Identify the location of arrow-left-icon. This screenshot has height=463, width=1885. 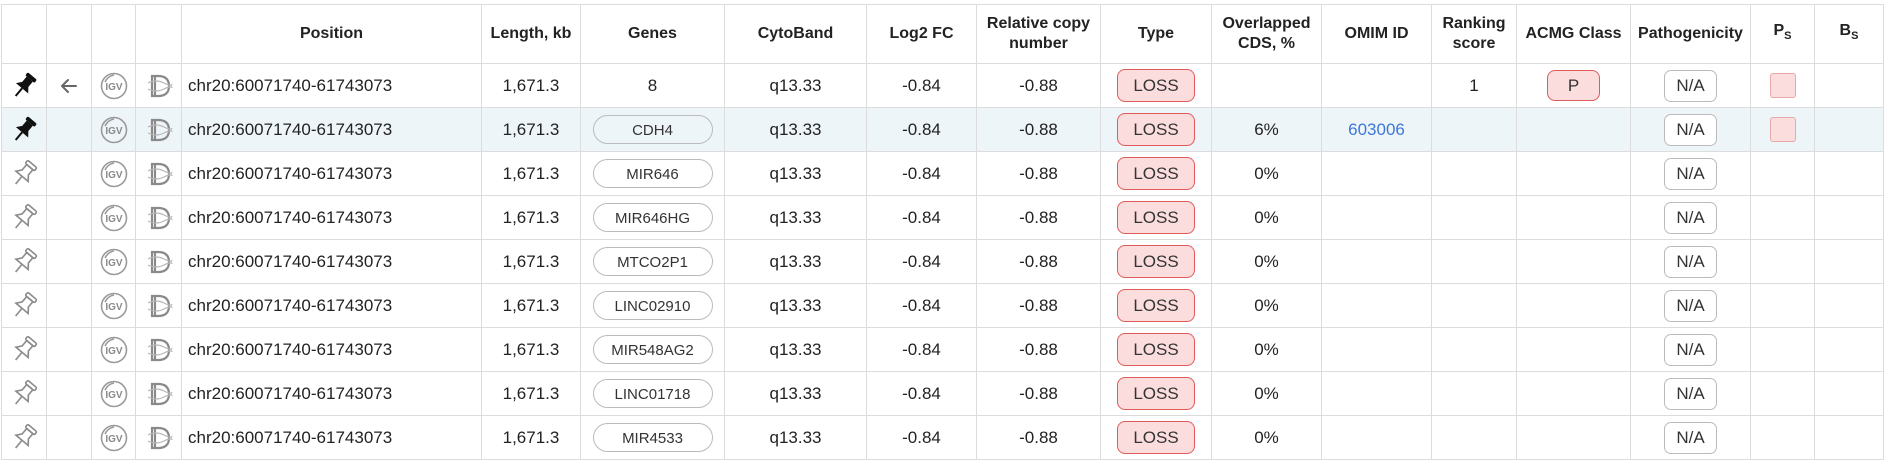
(69, 86).